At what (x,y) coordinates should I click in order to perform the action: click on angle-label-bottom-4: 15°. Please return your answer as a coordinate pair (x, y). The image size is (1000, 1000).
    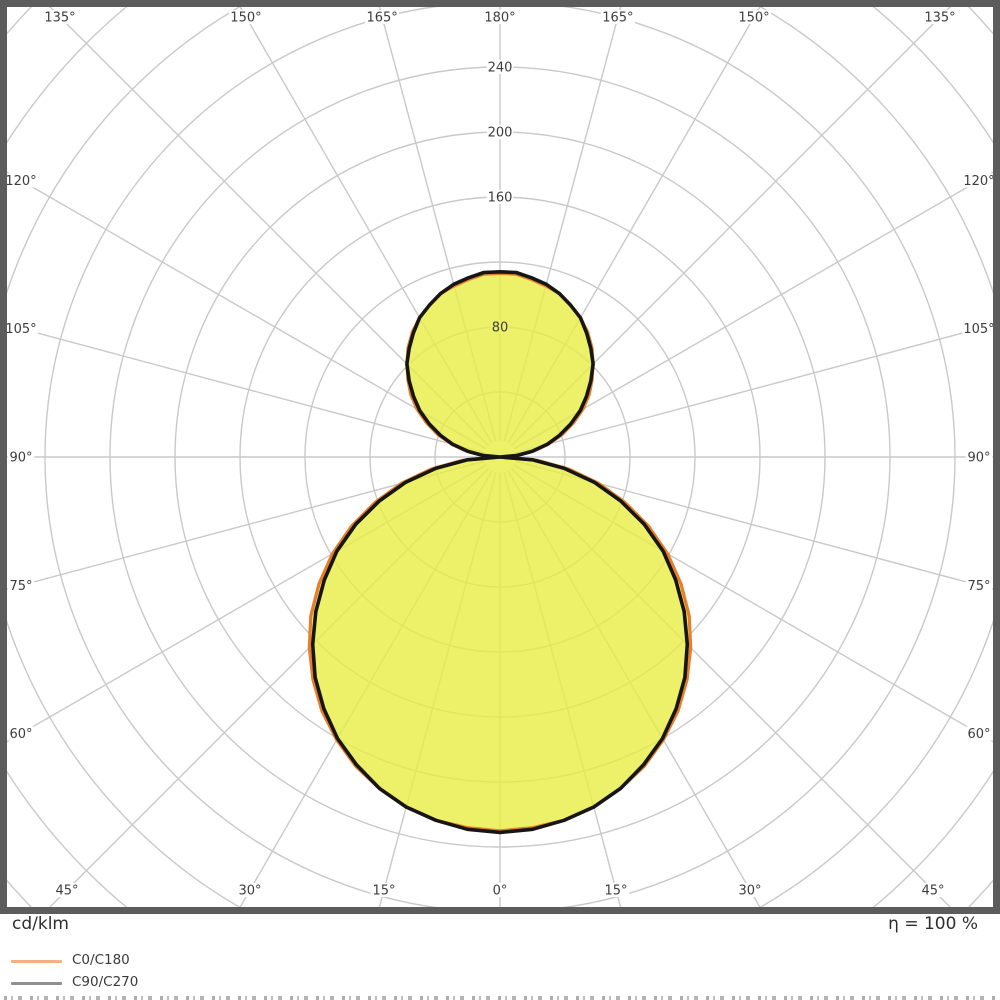
    Looking at the image, I should click on (615, 891).